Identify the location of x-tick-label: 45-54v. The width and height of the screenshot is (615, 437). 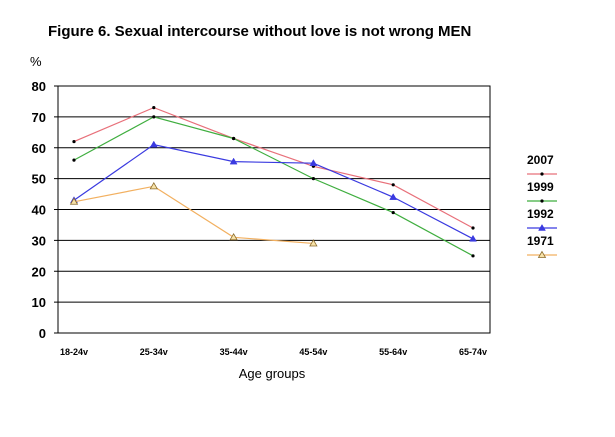
(313, 352).